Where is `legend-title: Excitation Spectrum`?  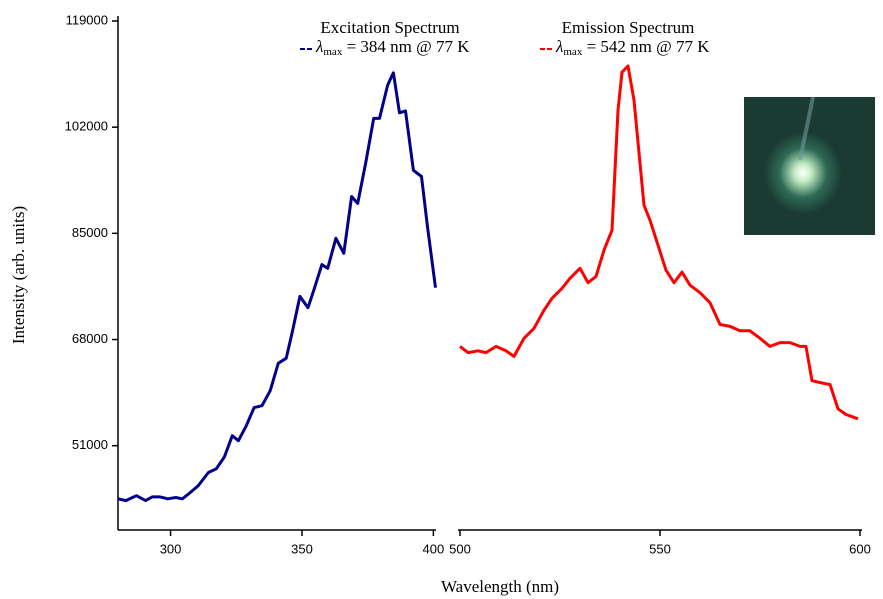
legend-title: Excitation Spectrum is located at coordinates (389, 27).